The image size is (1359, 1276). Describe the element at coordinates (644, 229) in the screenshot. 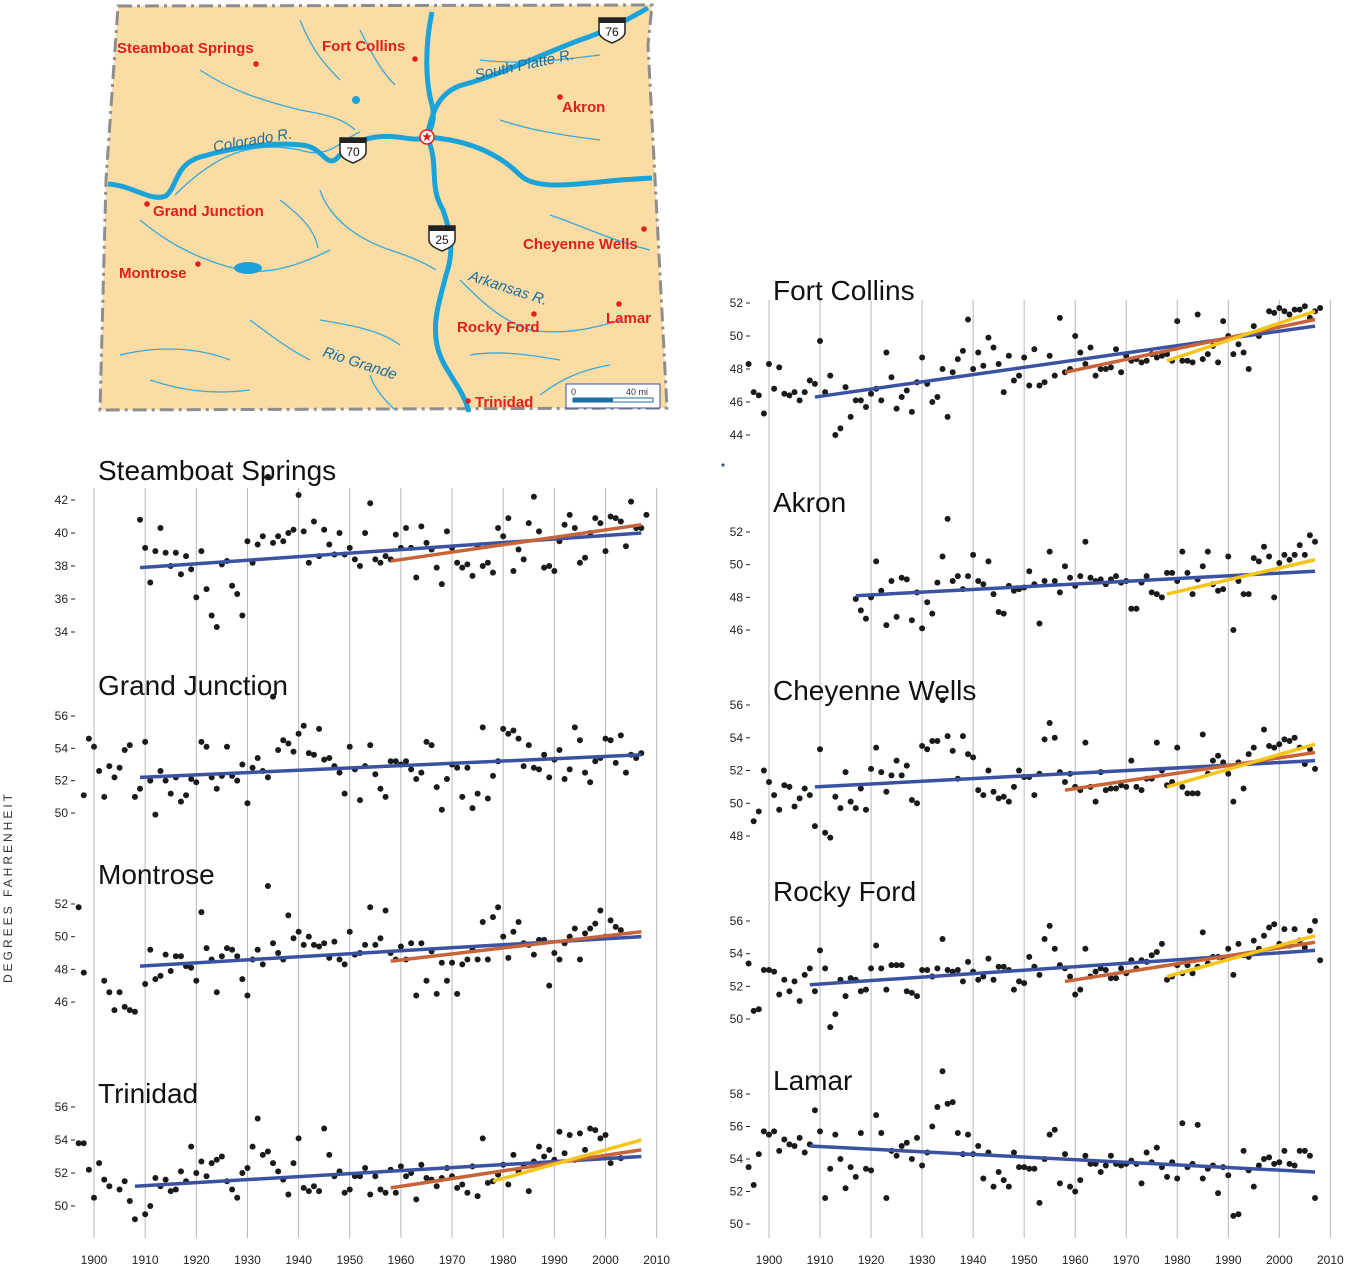

I see `city-dot` at that location.